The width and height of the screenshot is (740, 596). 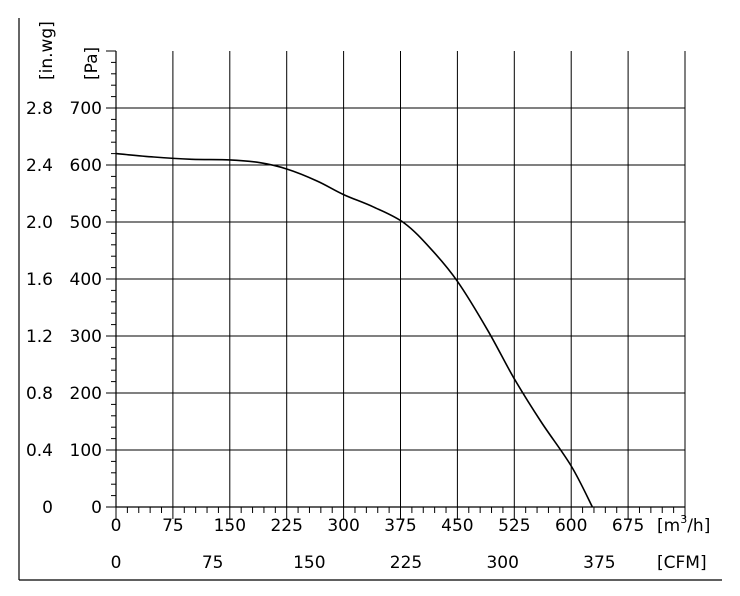 I want to click on x-cfm-tick-label: 300, so click(x=502, y=563).